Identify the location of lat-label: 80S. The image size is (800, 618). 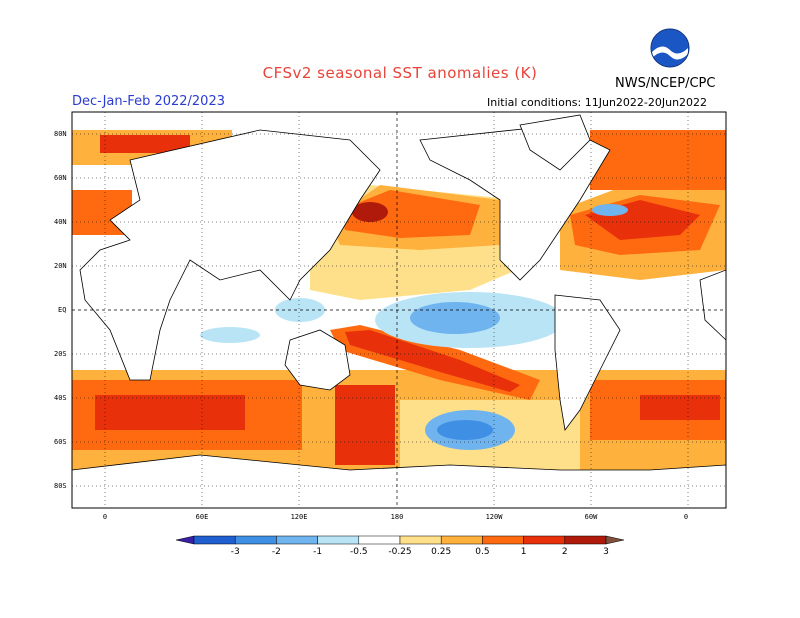
(60, 486).